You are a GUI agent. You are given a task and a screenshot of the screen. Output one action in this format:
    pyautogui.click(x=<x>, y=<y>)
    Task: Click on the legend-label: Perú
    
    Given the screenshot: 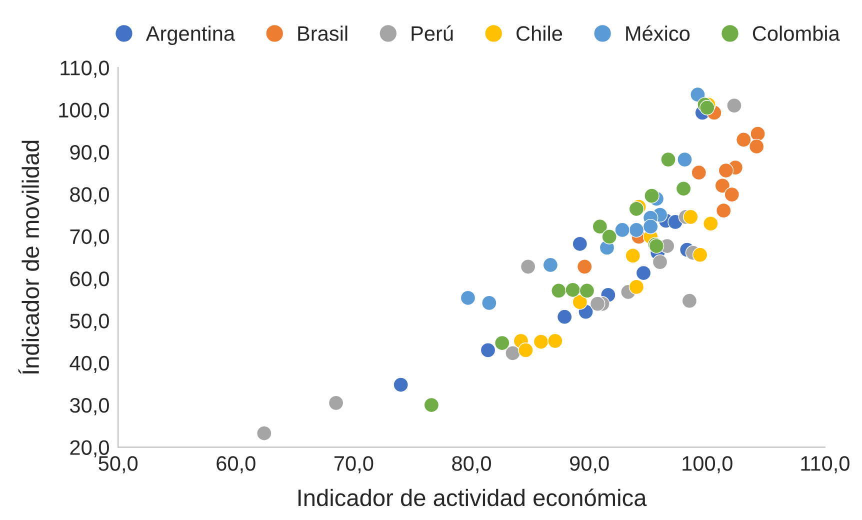 What is the action you would take?
    pyautogui.click(x=432, y=33)
    